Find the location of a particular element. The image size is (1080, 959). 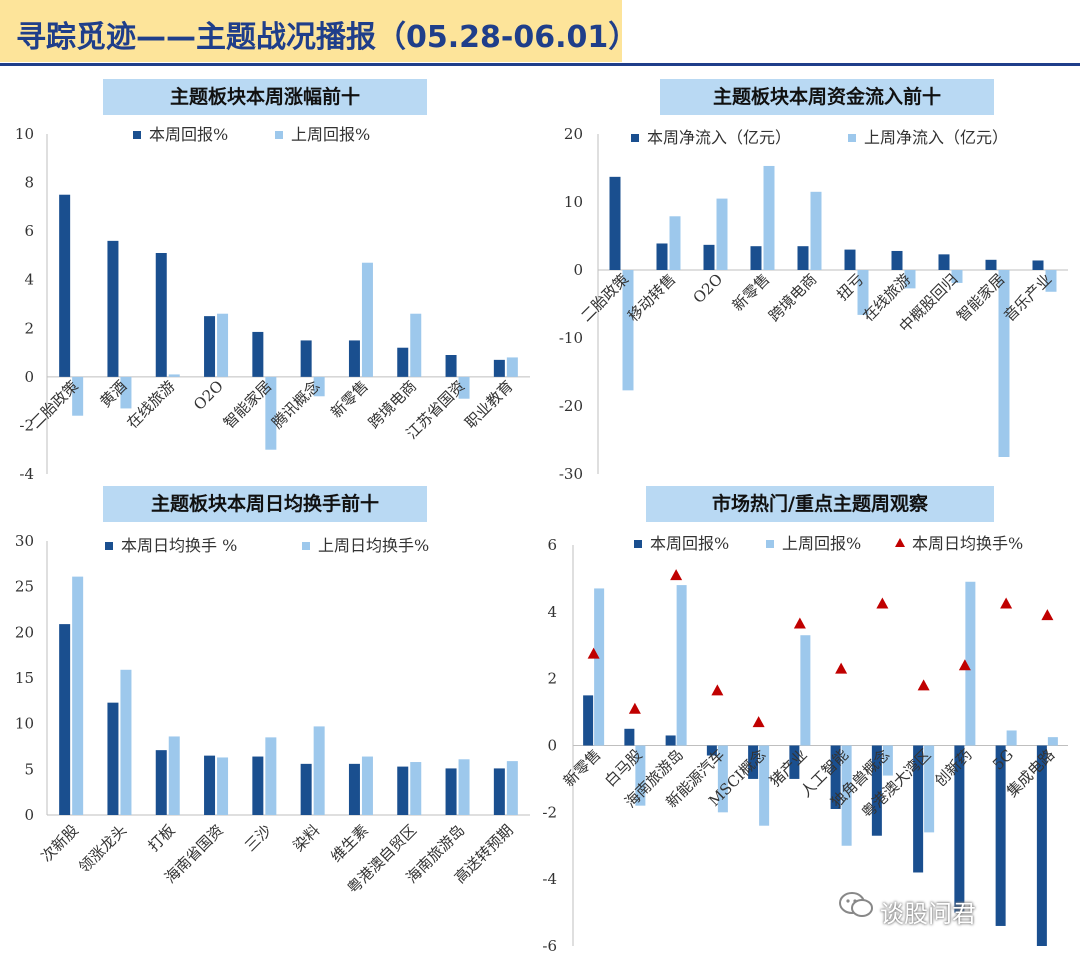

category-label: 在线旅游 is located at coordinates (150, 404).